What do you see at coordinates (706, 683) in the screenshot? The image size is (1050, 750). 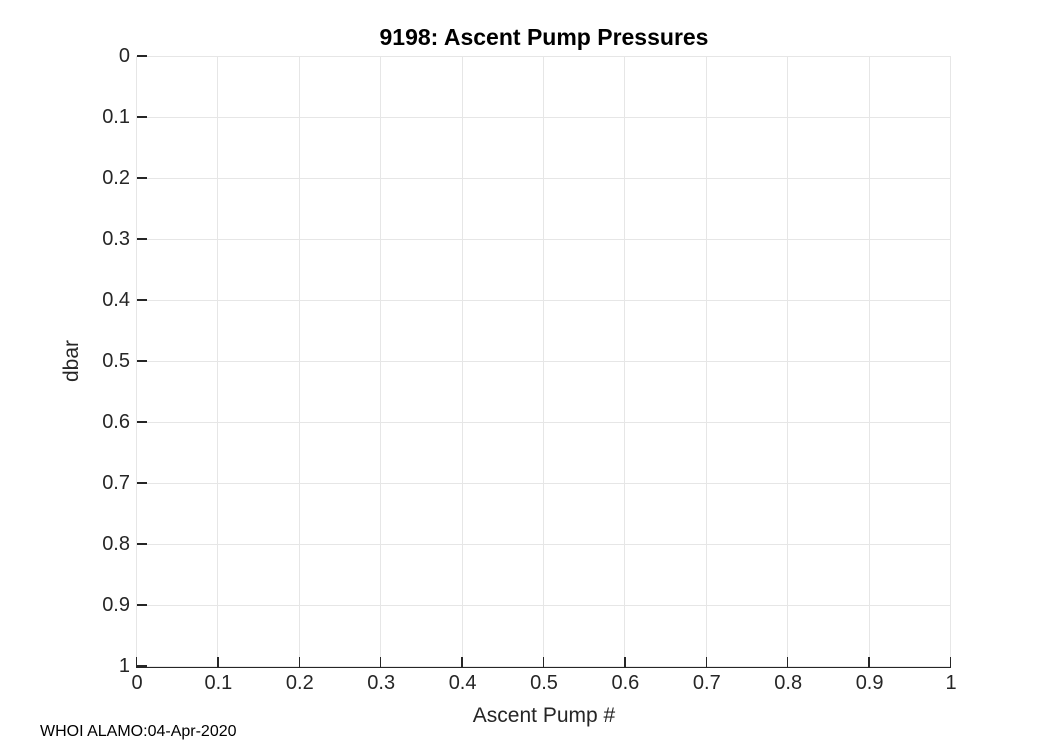 I see `x-tick-label: 0.7` at bounding box center [706, 683].